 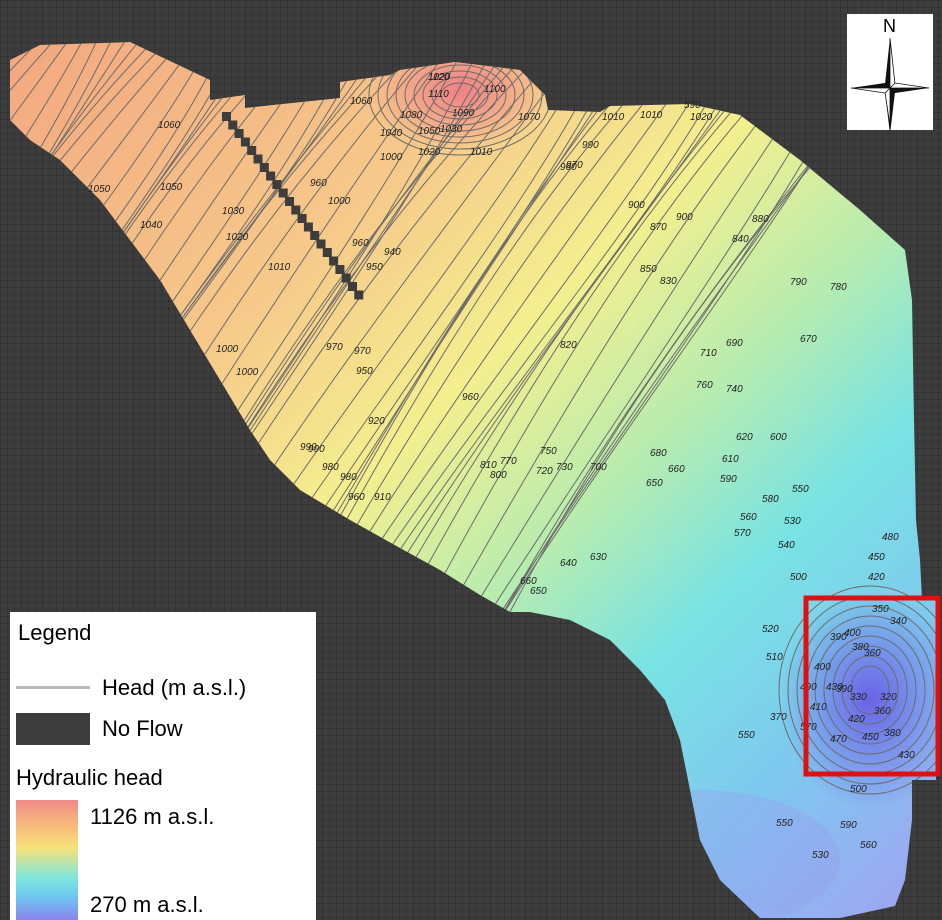 I want to click on contour-label: 430, so click(x=834, y=687).